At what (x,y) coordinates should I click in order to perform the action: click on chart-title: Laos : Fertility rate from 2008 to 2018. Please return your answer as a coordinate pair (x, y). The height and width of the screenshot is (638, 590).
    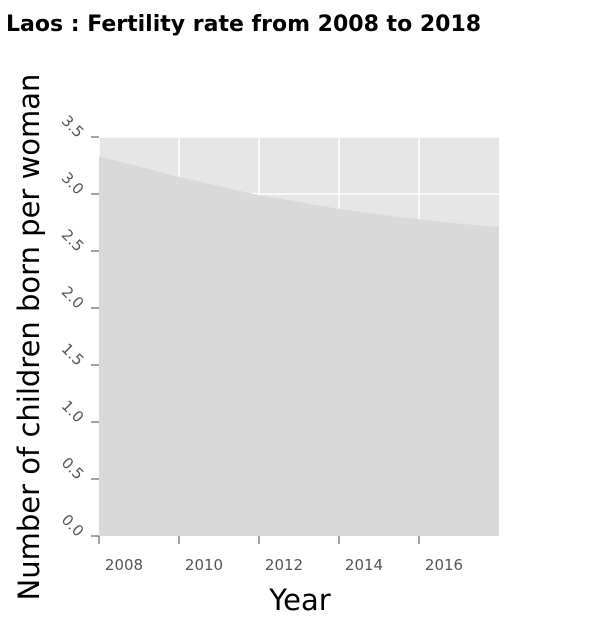
    Looking at the image, I should click on (243, 24).